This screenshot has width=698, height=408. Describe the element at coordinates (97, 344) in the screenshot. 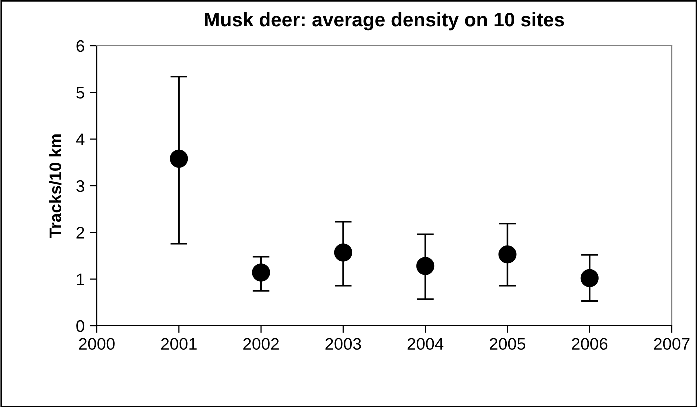

I see `x-tick-label: 2000` at that location.